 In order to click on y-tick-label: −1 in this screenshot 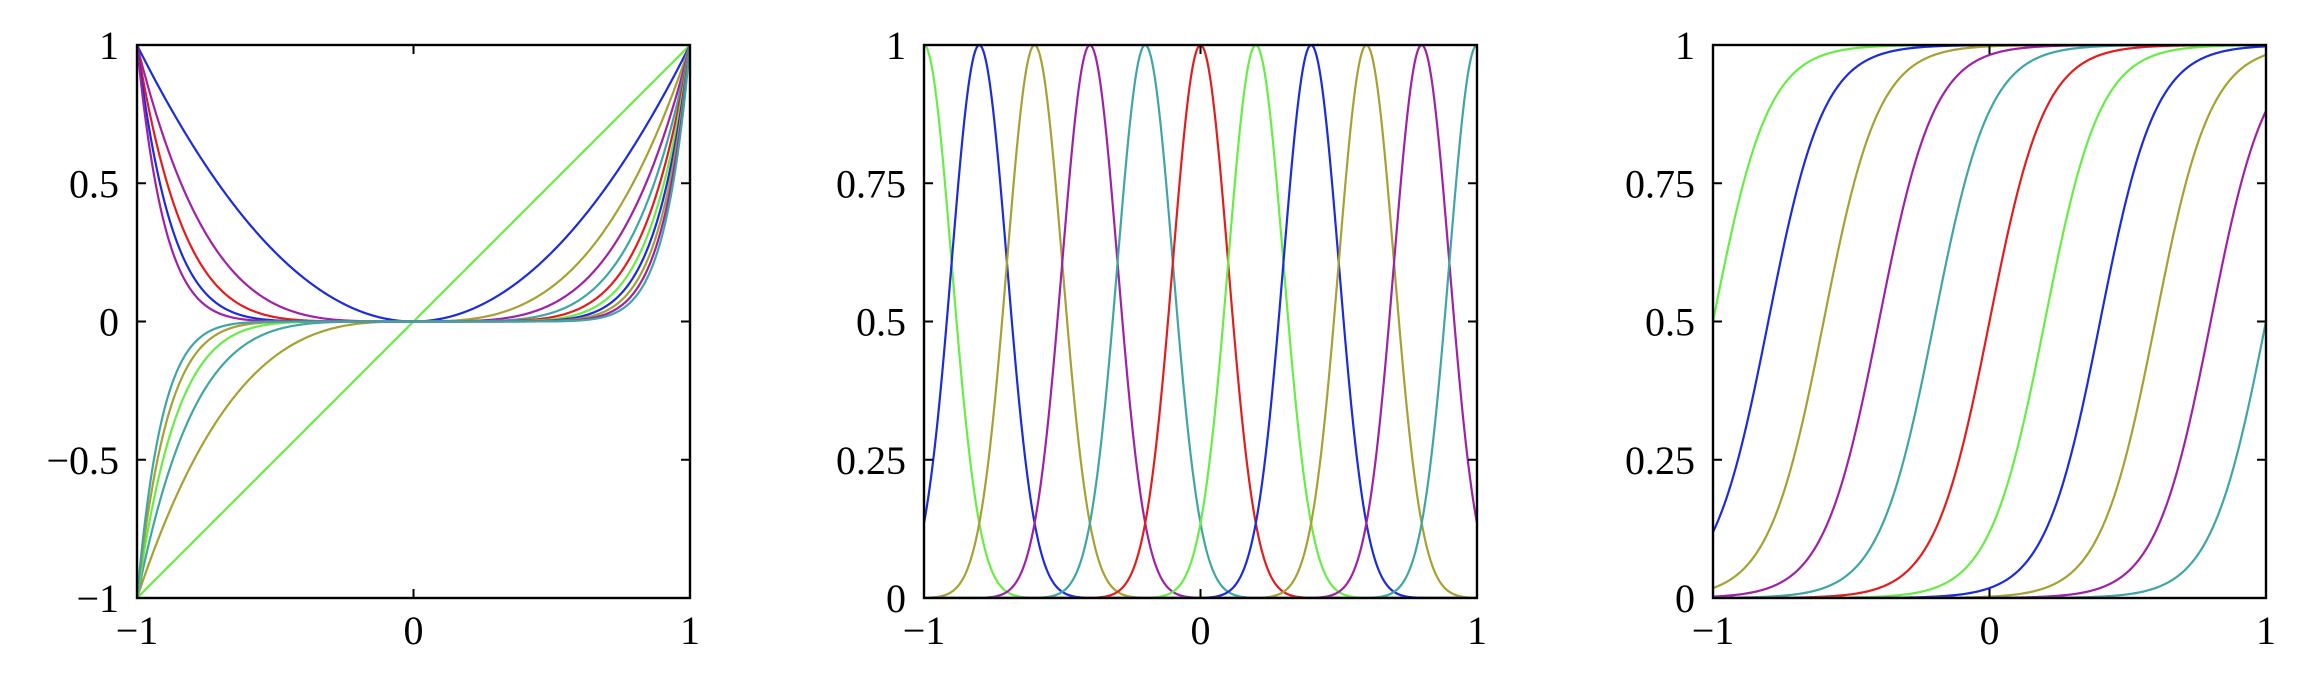, I will do `click(97, 598)`.